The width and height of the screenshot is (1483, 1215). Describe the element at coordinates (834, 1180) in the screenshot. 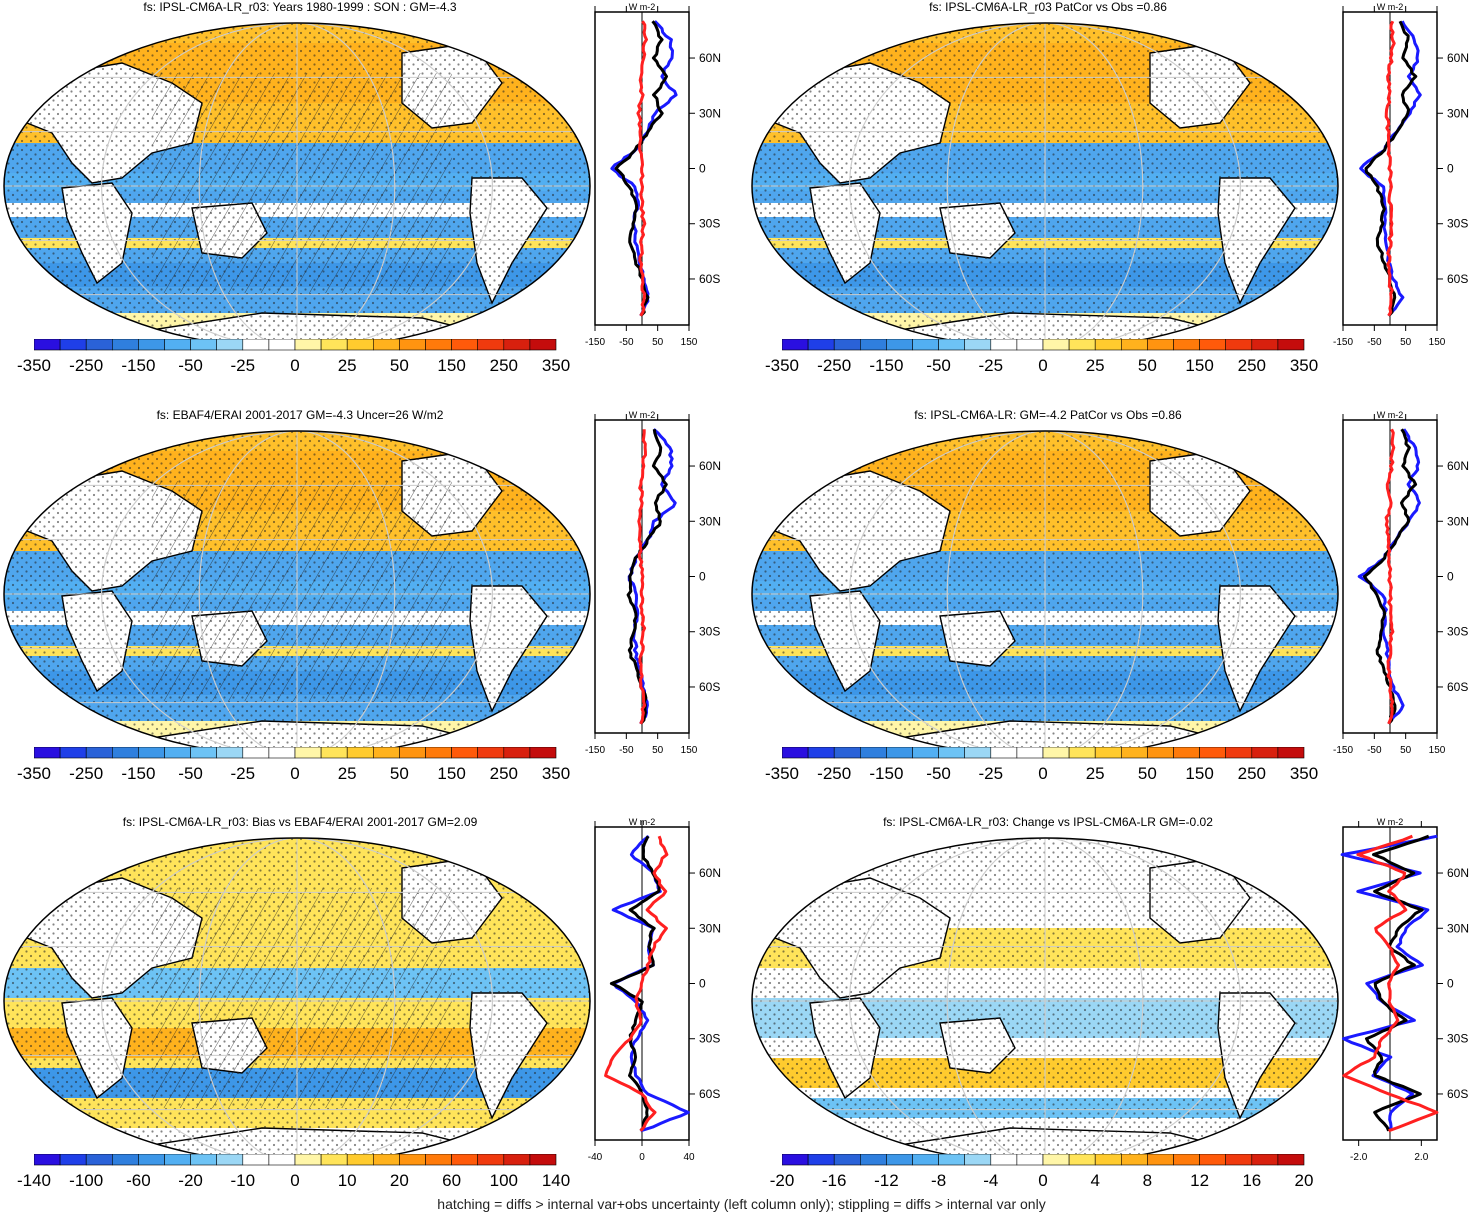

I see `colorbar-tick-label: -16` at that location.